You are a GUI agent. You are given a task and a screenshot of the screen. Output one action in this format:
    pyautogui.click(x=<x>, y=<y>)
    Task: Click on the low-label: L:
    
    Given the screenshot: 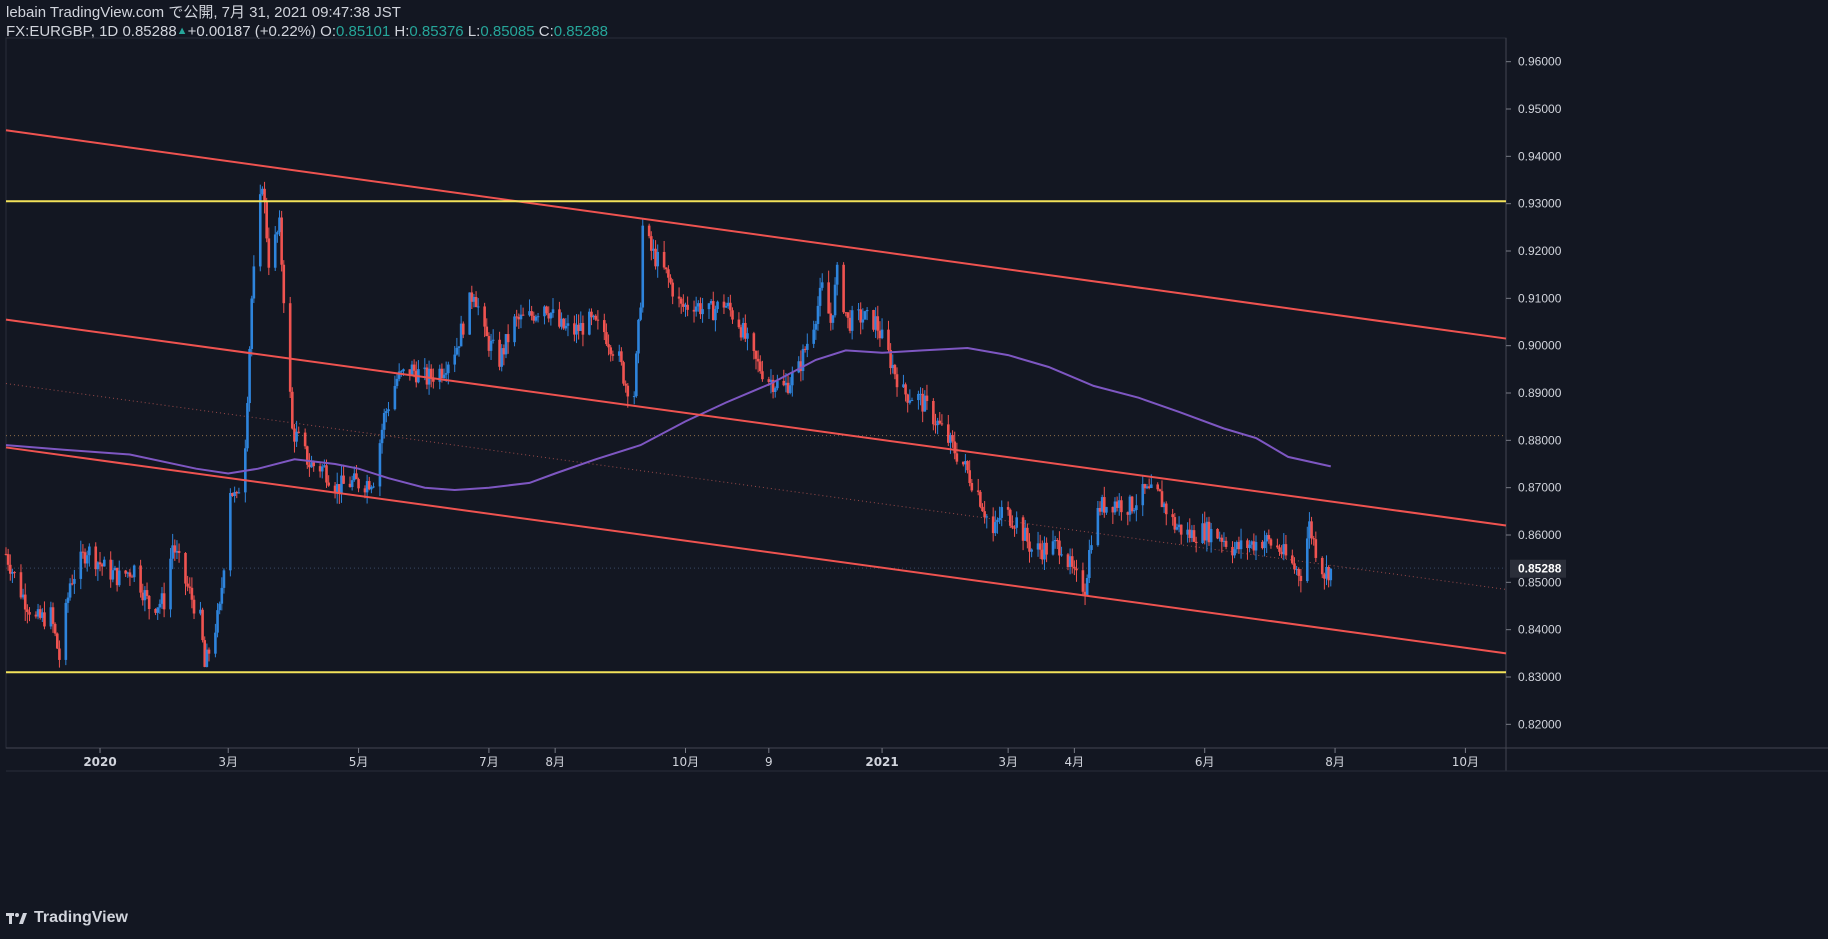 What is the action you would take?
    pyautogui.click(x=474, y=31)
    